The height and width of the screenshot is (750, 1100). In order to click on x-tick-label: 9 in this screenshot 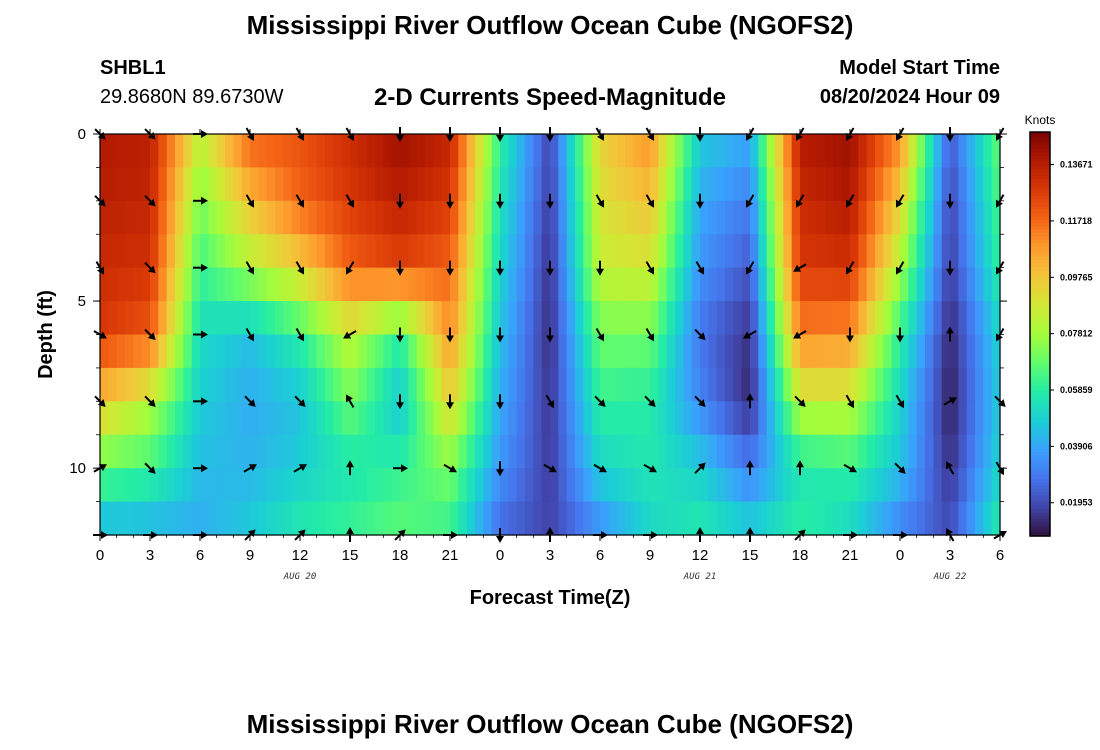, I will do `click(650, 555)`.